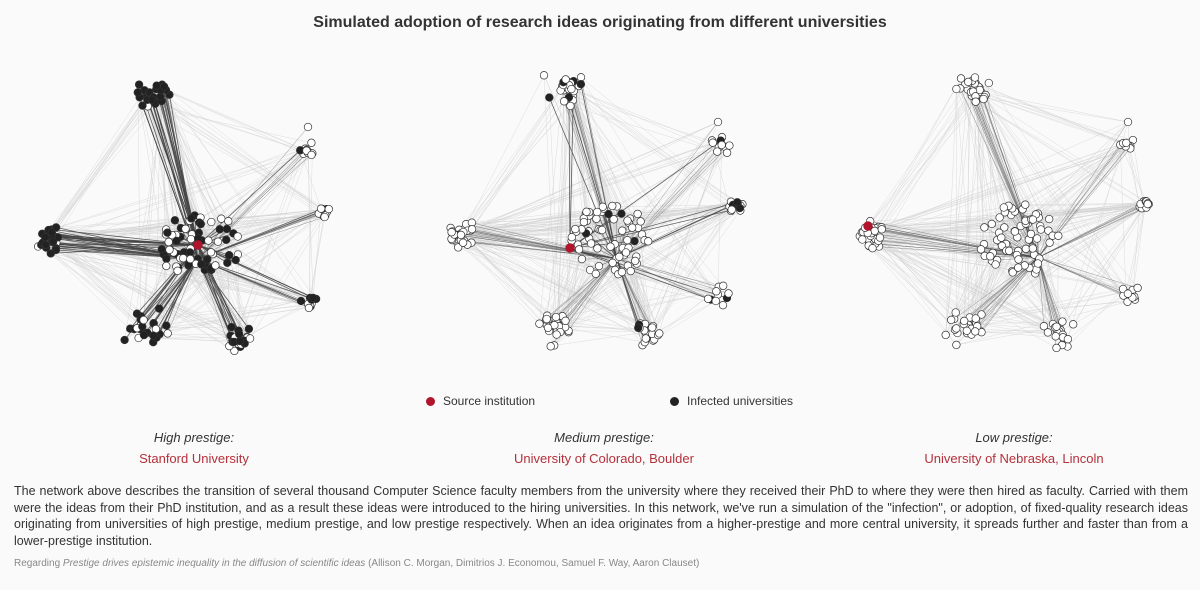 This screenshot has width=1200, height=590. What do you see at coordinates (604, 458) in the screenshot?
I see `university-link-colorado: University of Colorado, Boulder` at bounding box center [604, 458].